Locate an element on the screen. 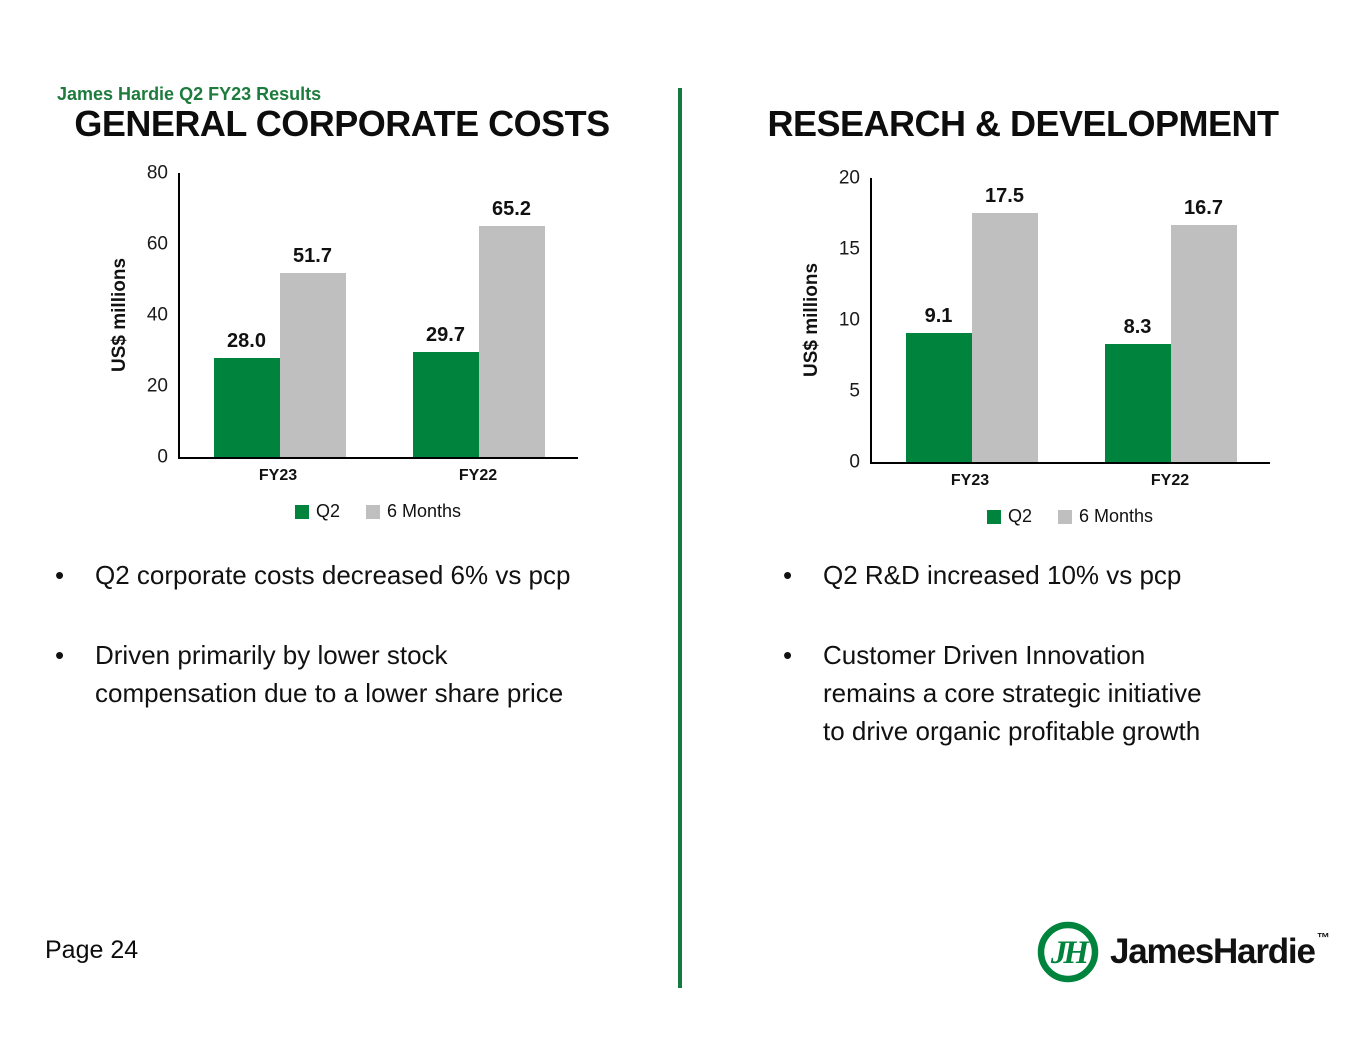 This screenshot has height=1055, width=1365. bullet-line: Q2 R&D increased 10% vs pcp is located at coordinates (1002, 575).